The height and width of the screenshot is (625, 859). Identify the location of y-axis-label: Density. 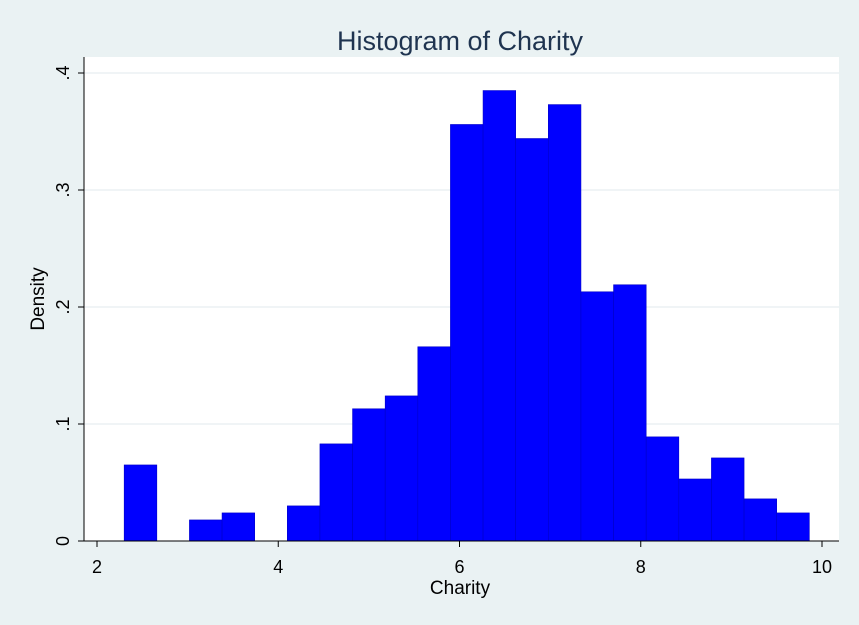
(38, 299).